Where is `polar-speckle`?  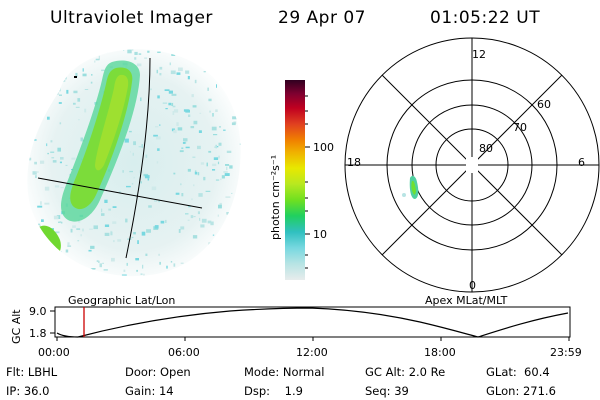
polar-speckle is located at coordinates (404, 195).